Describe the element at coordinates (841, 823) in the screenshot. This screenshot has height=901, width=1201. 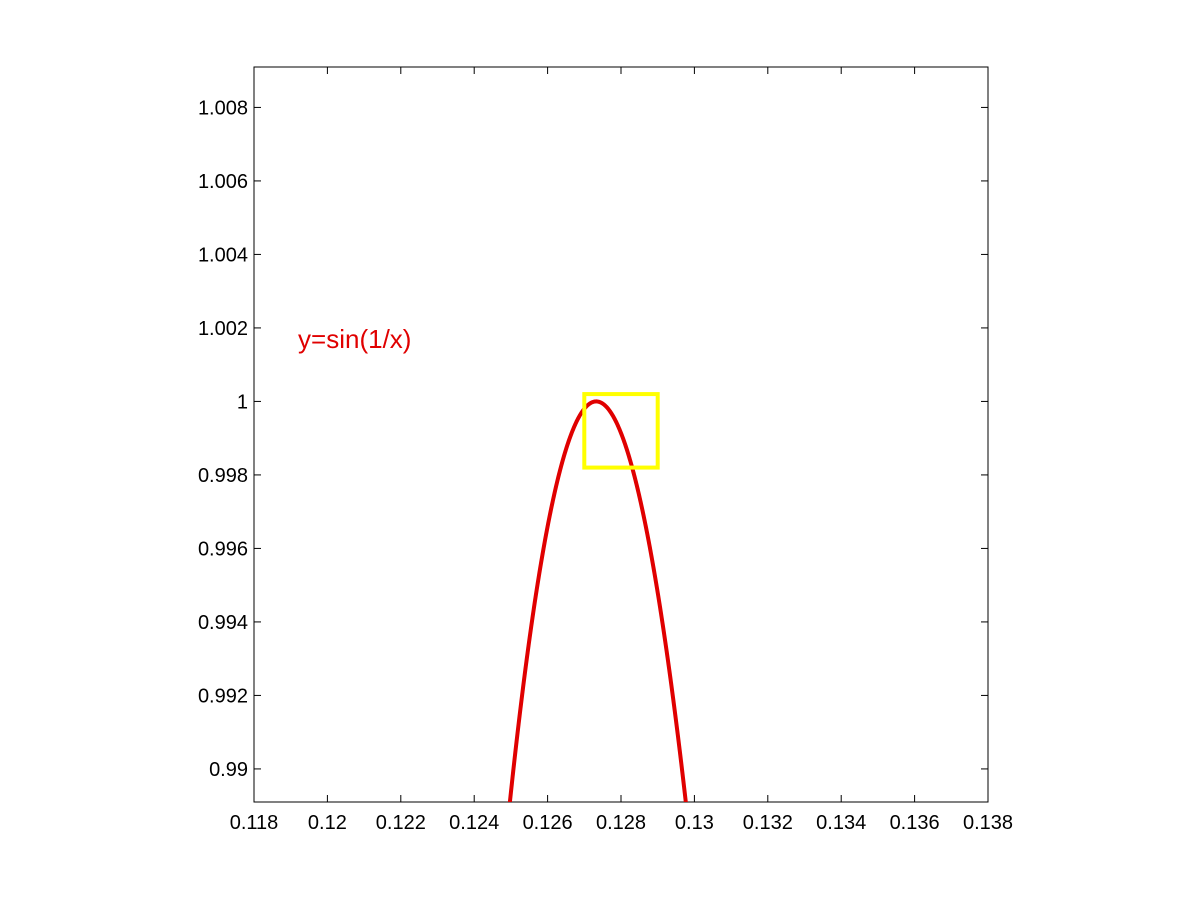
I see `x-tick-label: 0.134` at that location.